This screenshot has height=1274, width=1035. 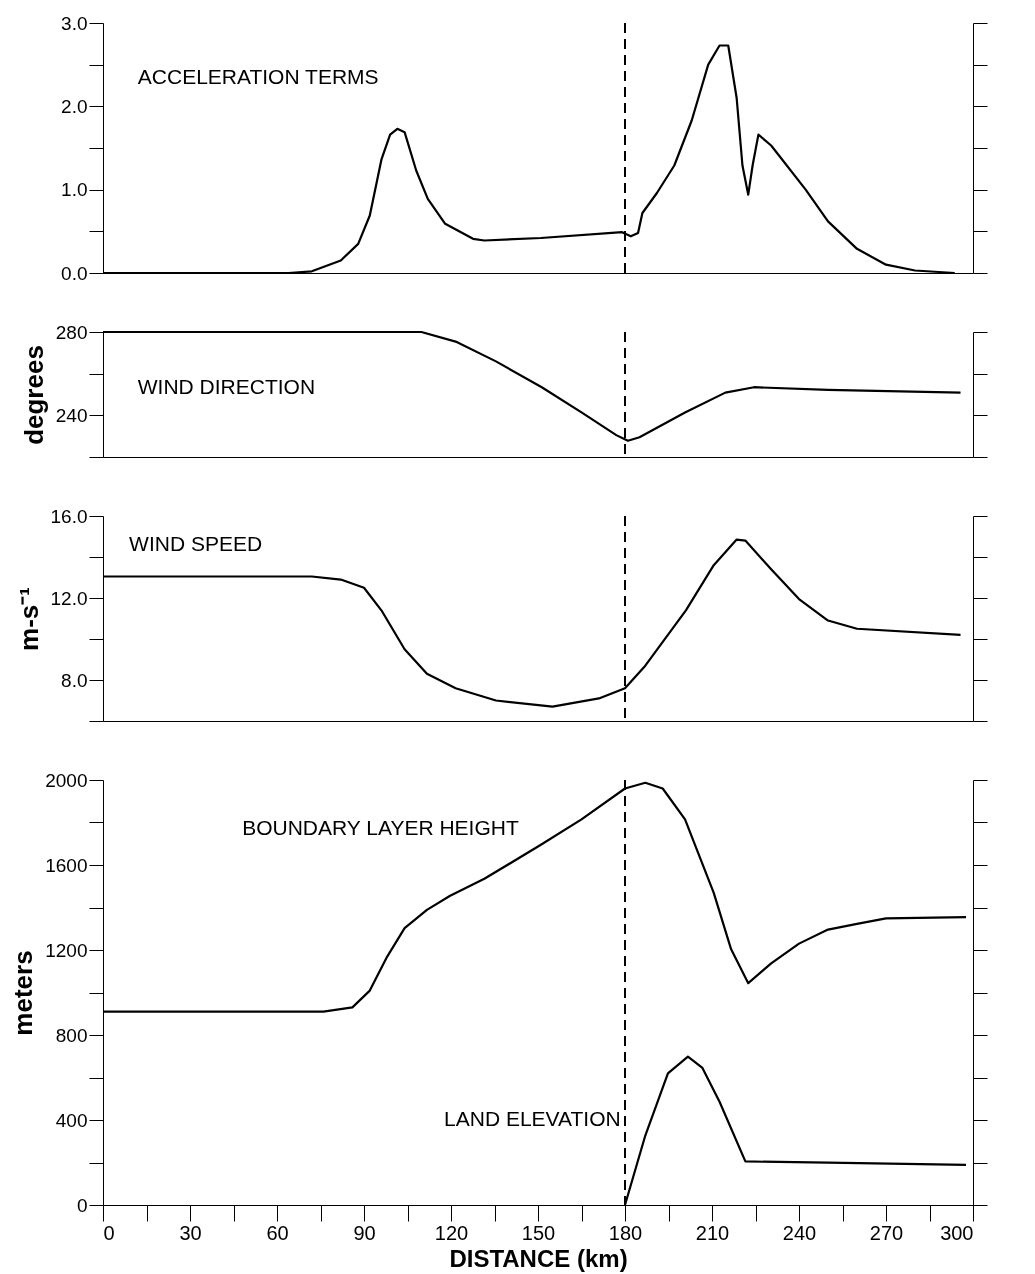 I want to click on y-tick-label: 16.0, so click(x=69, y=516).